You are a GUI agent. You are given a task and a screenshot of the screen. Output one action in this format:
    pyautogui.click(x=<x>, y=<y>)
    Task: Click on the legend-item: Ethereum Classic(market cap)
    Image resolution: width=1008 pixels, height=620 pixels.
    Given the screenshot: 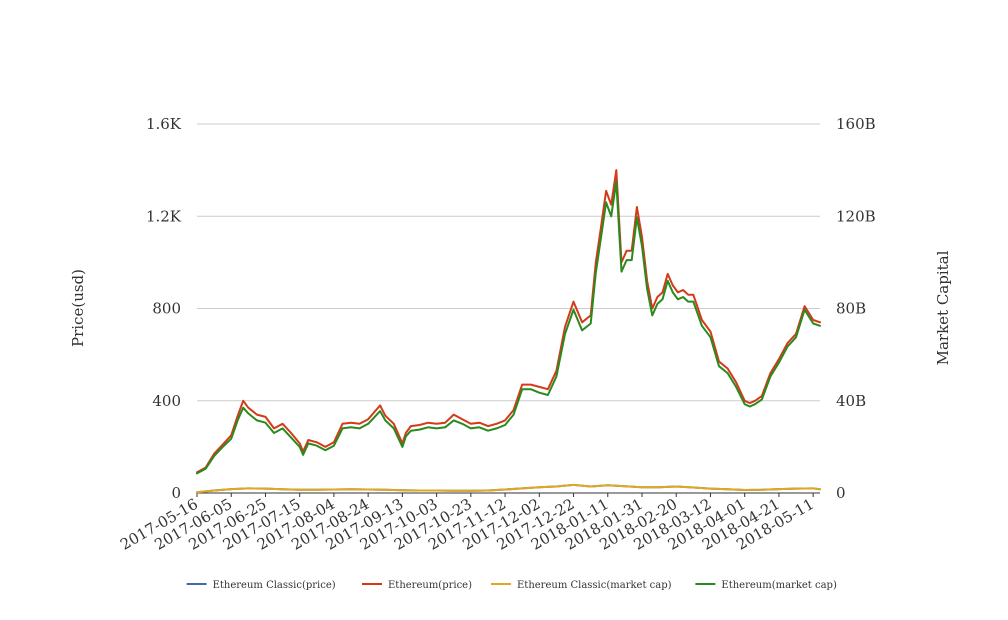 What is the action you would take?
    pyautogui.click(x=581, y=585)
    